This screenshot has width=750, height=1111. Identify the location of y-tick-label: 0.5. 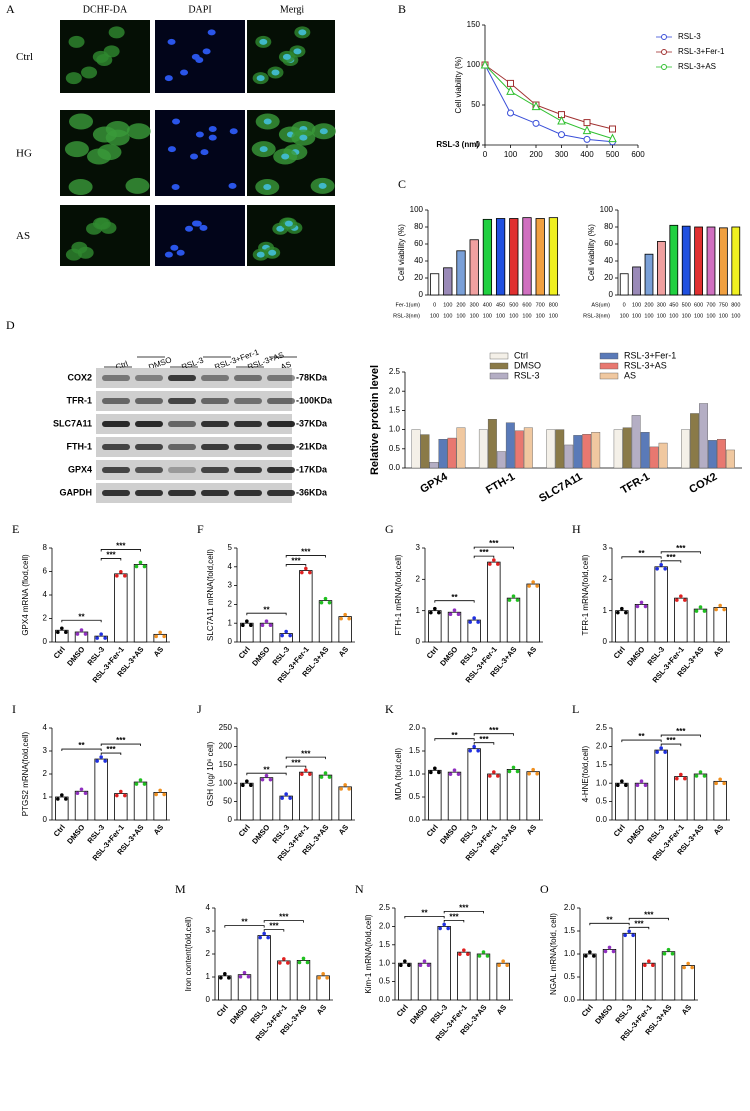
(395, 448).